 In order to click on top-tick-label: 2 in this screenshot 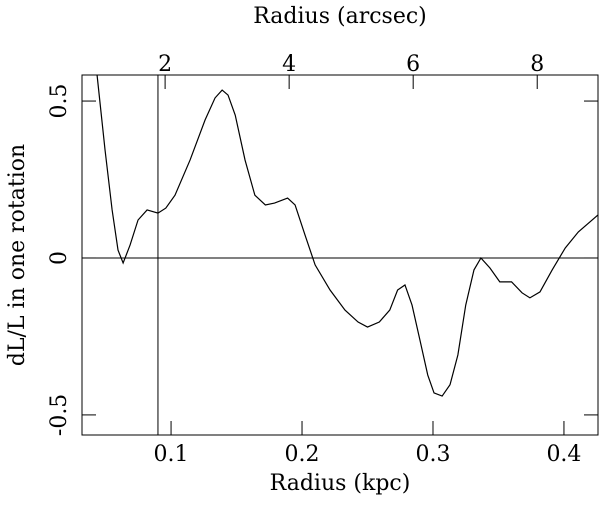, I will do `click(165, 64)`.